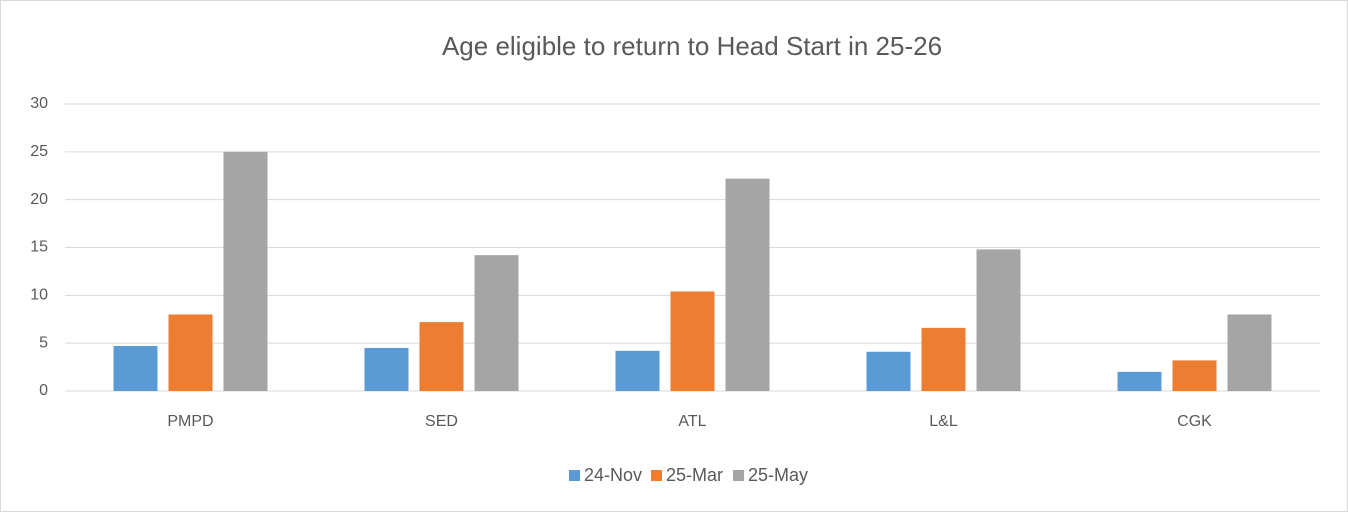 The height and width of the screenshot is (517, 1348). Describe the element at coordinates (43, 390) in the screenshot. I see `y-tick-label: 0` at that location.